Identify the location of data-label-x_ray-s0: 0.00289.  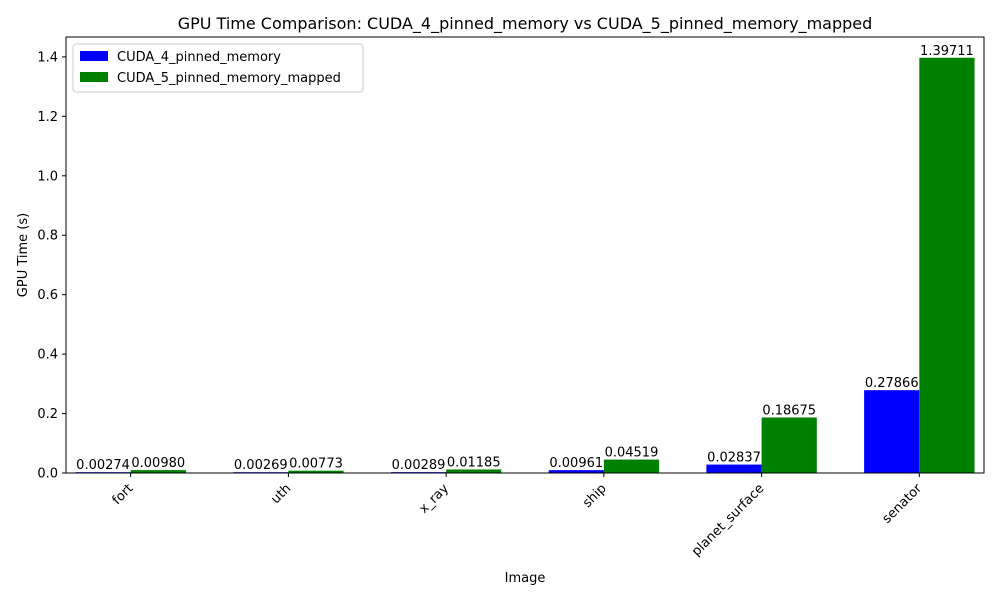
(419, 465).